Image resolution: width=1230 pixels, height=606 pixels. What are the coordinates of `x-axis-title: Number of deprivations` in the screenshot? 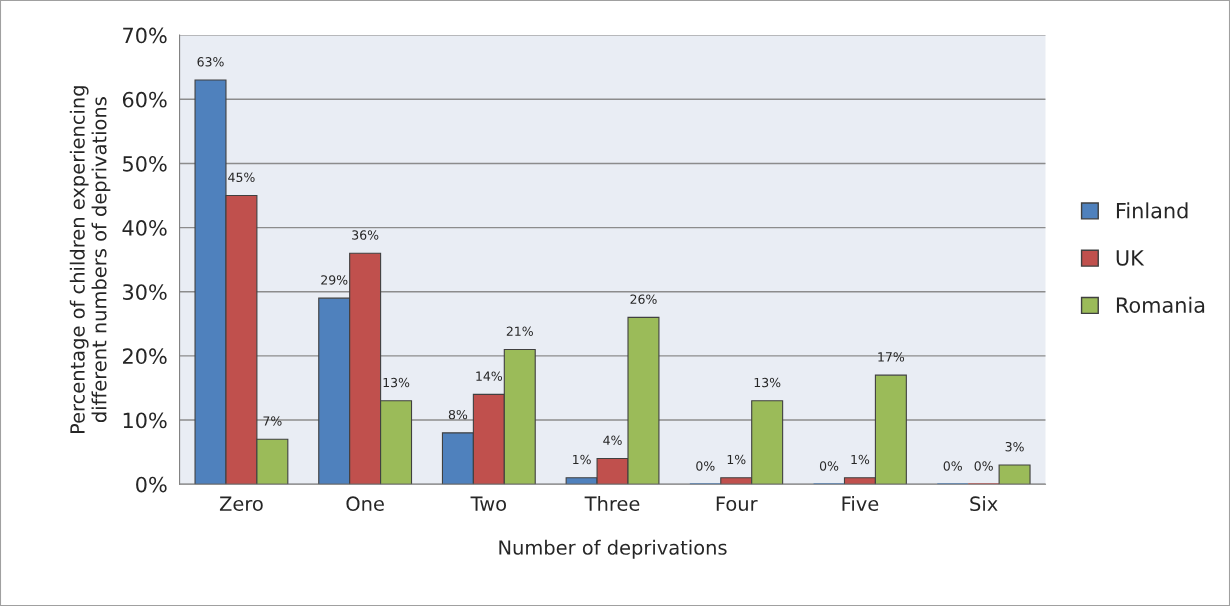 It's located at (613, 549).